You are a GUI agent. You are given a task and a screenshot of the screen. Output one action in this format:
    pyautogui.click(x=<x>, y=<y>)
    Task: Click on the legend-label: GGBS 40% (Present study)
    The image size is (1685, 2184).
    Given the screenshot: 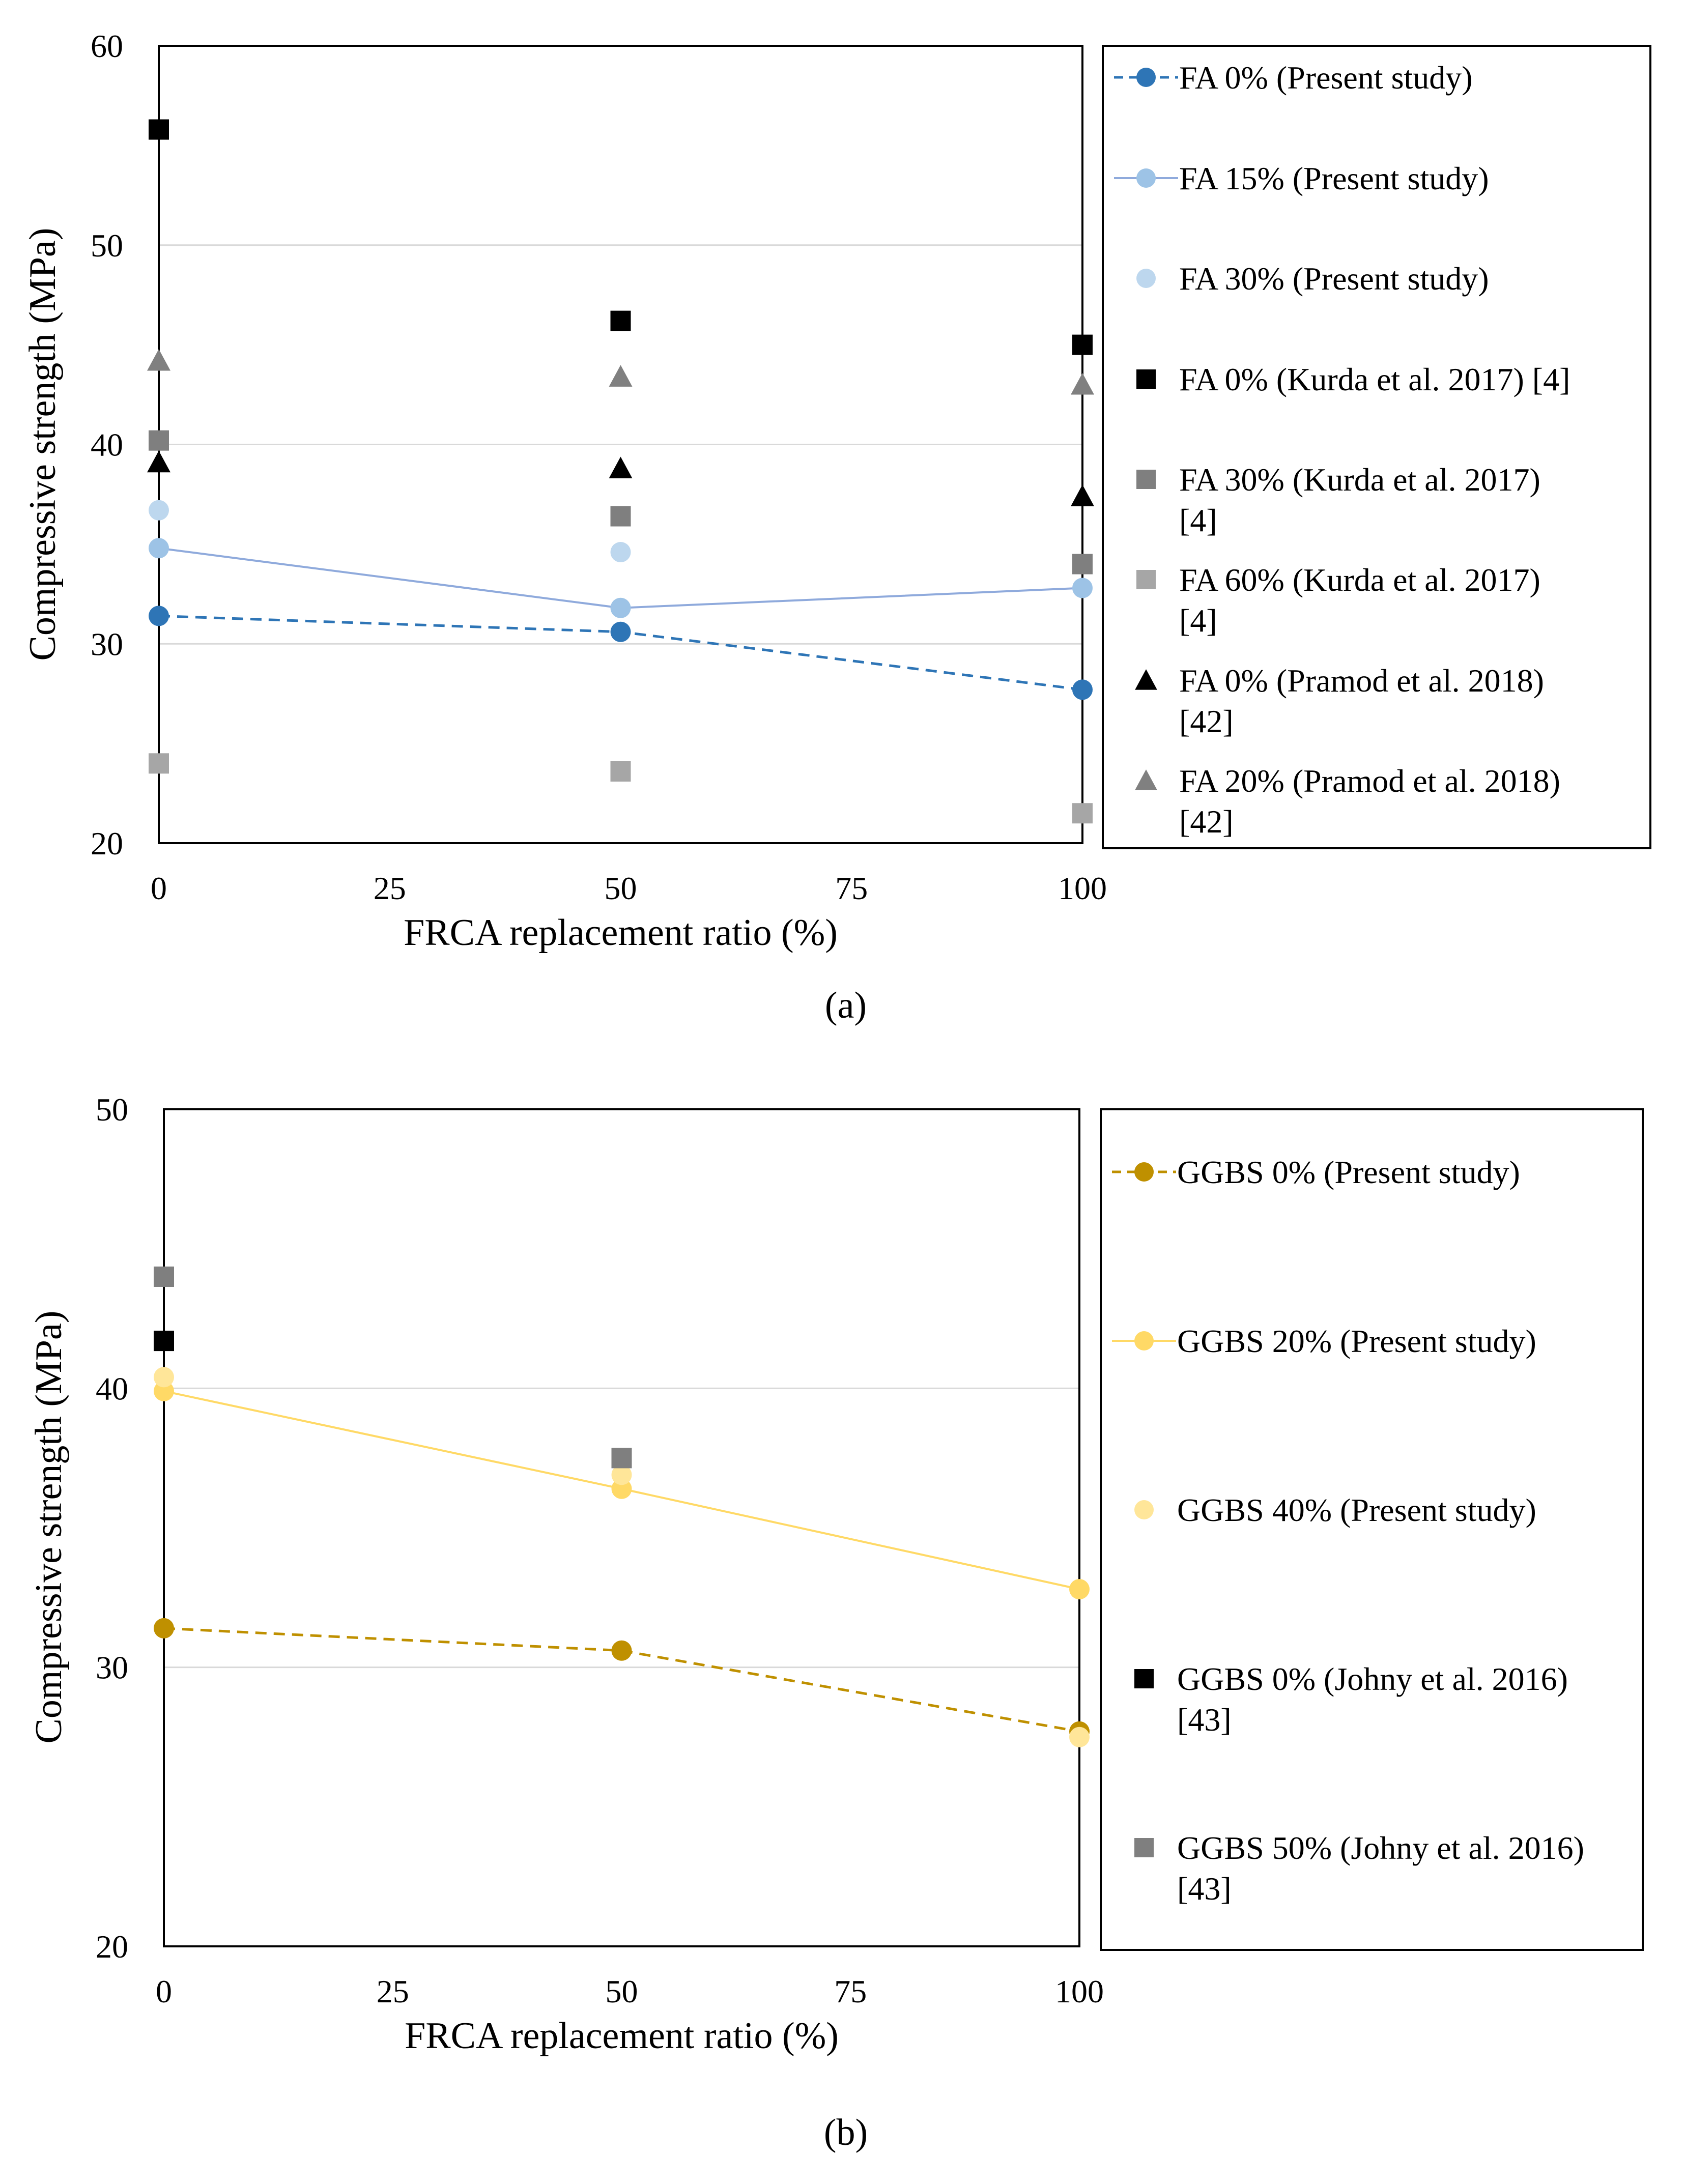 What is the action you would take?
    pyautogui.click(x=1356, y=1510)
    